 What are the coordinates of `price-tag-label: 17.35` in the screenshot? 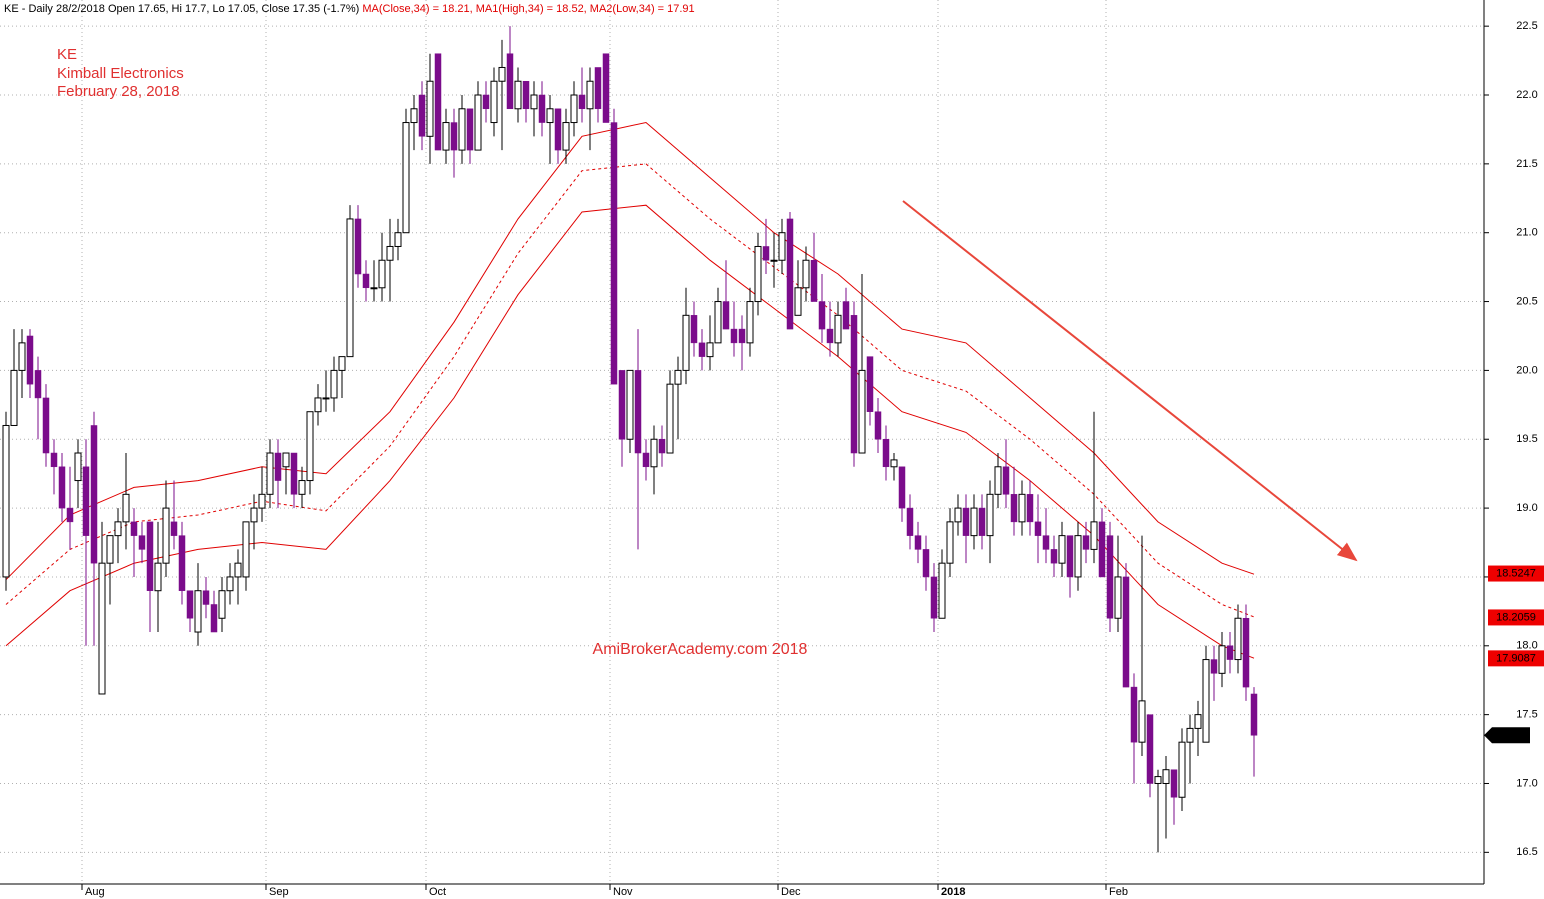 It's located at (1511, 735).